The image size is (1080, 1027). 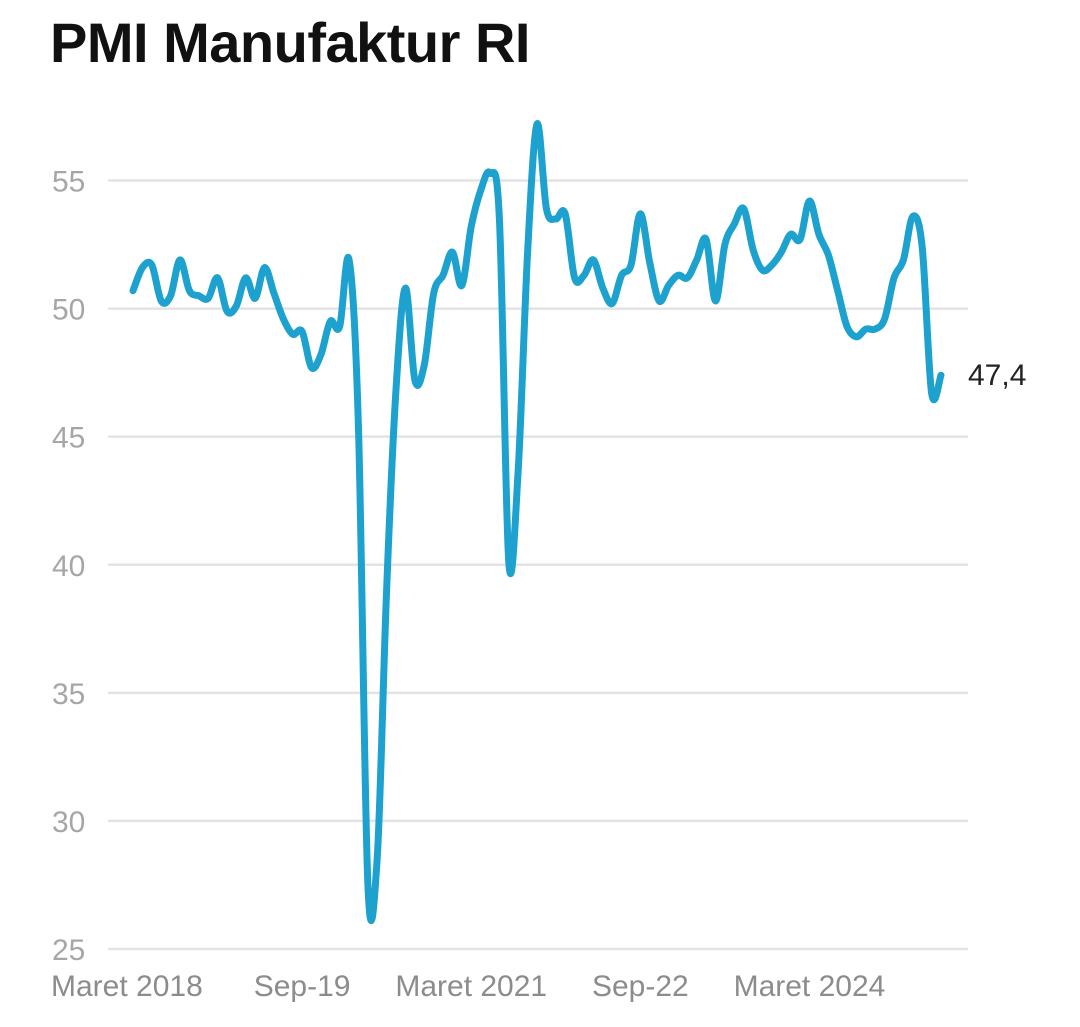 I want to click on x-tick-label: Maret 2024, so click(x=810, y=986).